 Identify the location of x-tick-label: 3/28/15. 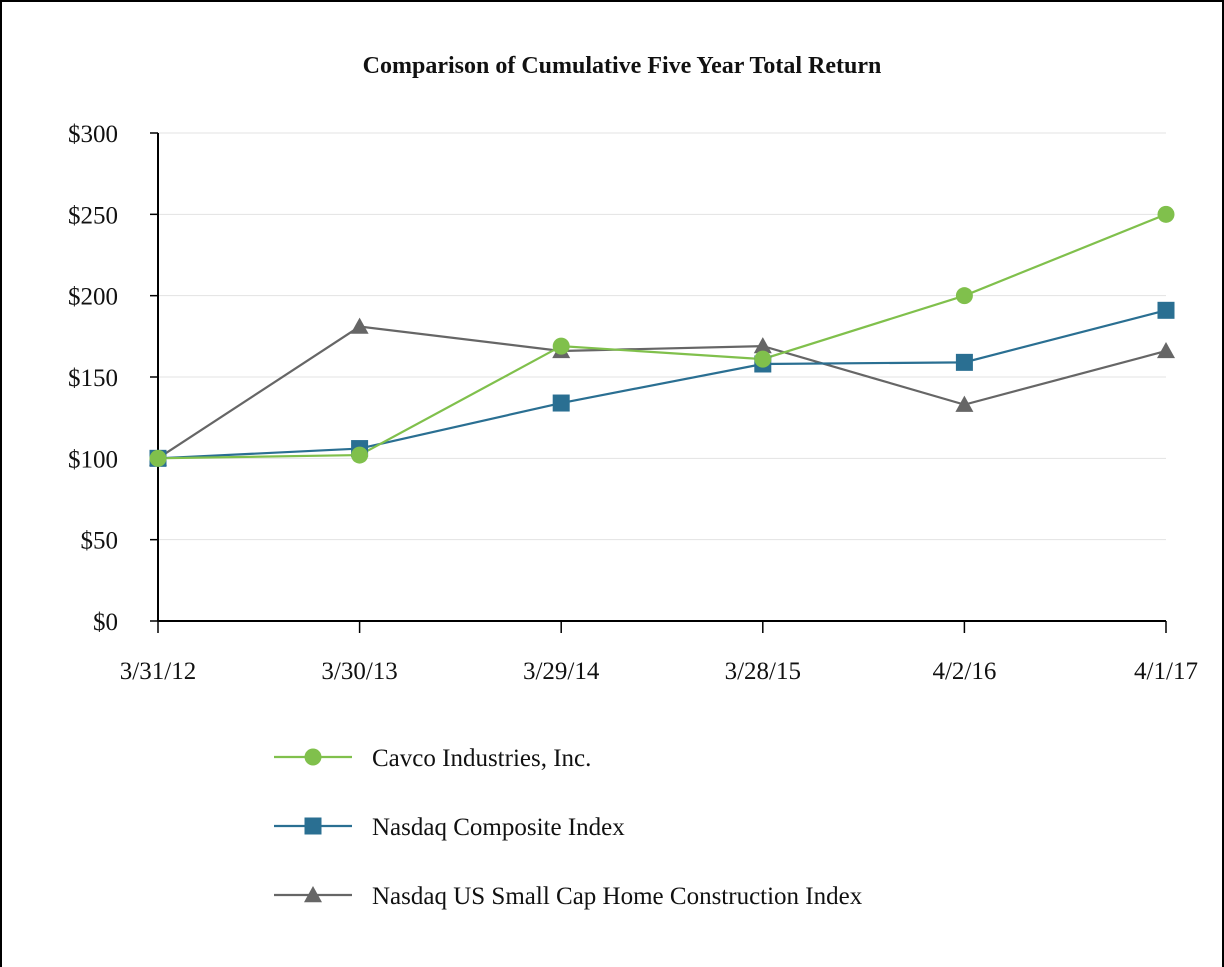
(763, 671).